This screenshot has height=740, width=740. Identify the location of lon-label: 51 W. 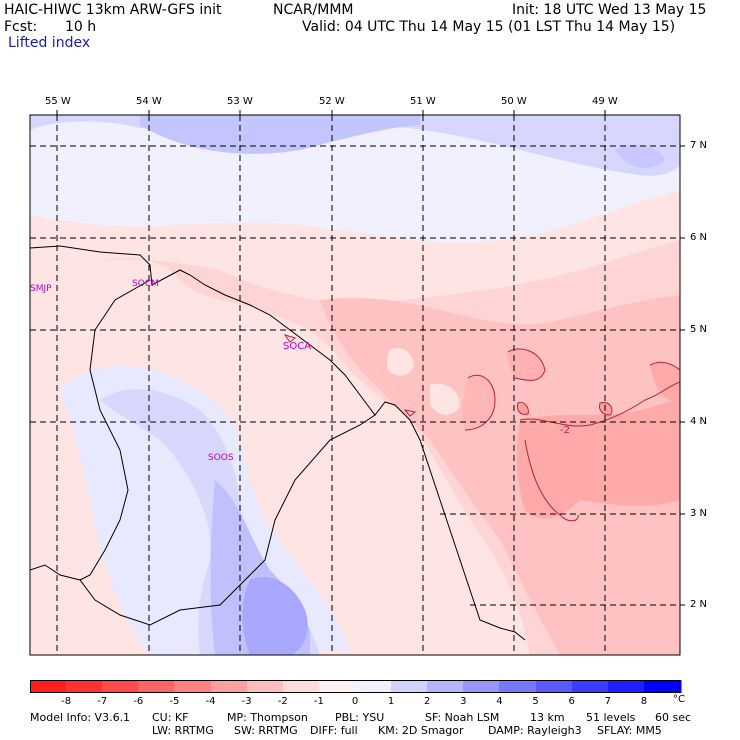
(423, 101).